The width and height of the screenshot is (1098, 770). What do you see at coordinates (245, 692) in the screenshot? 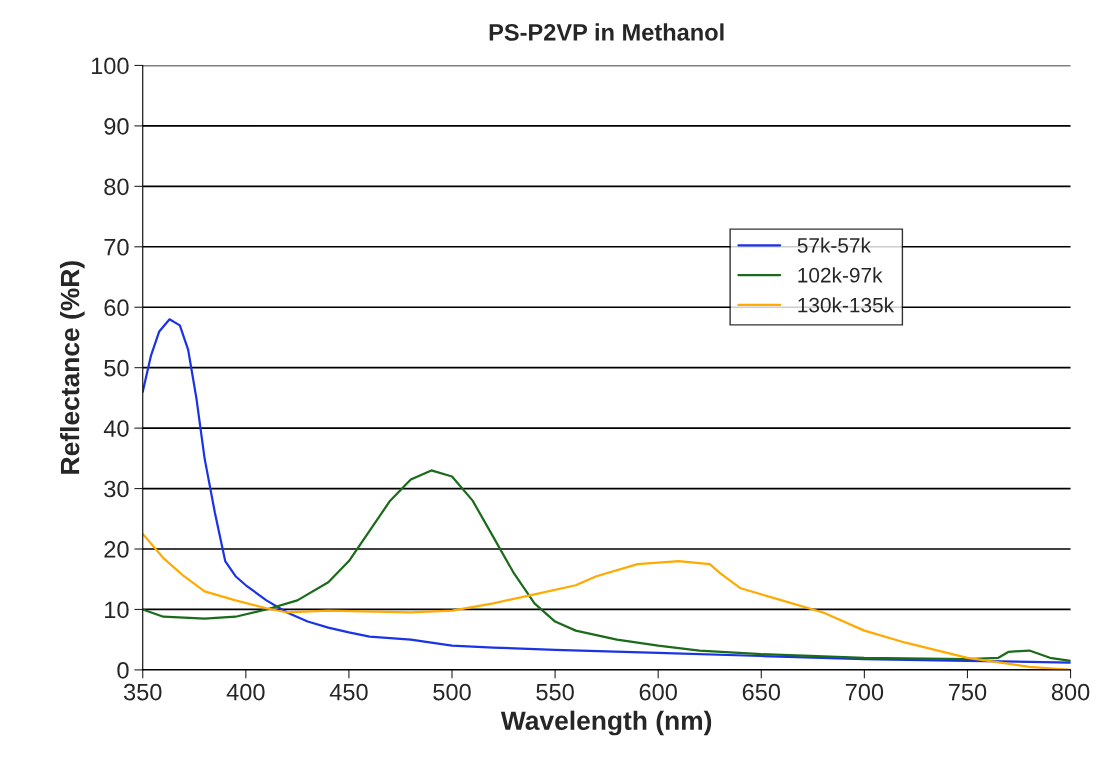
I see `x-tick-label: 400` at bounding box center [245, 692].